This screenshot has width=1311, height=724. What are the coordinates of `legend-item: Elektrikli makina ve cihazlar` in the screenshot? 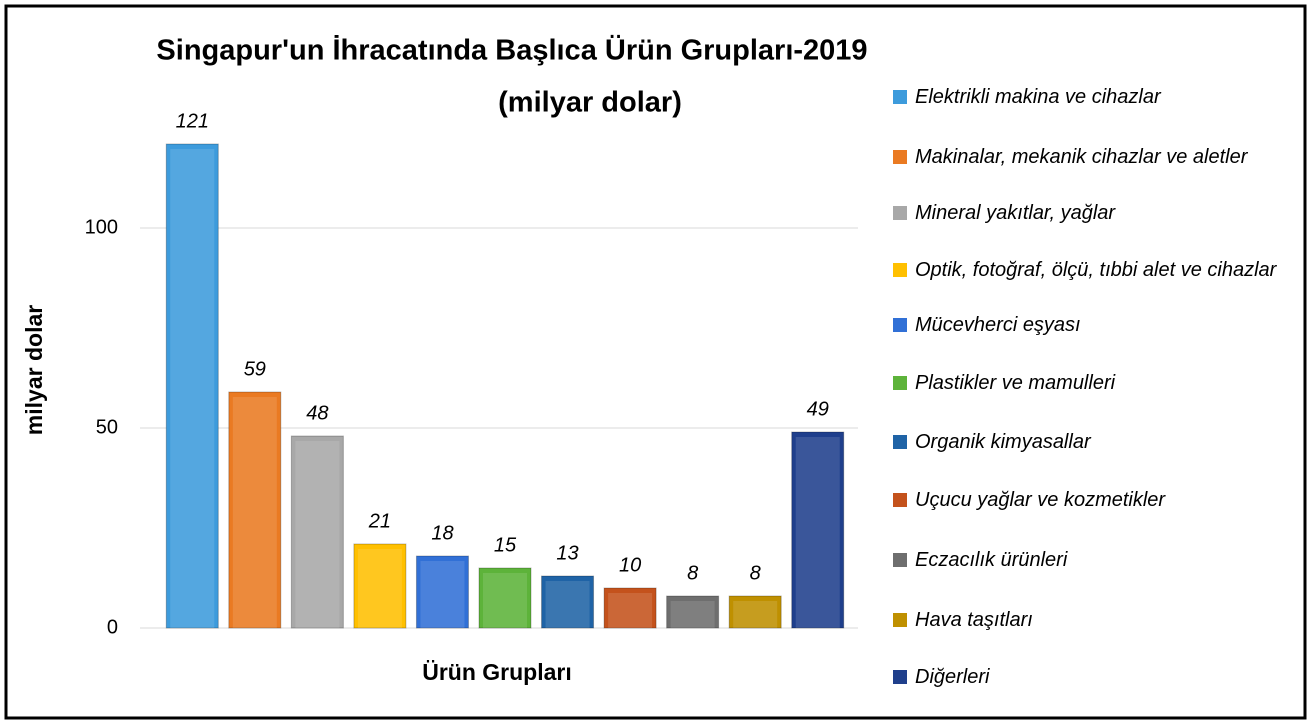 It's located at (1093, 97).